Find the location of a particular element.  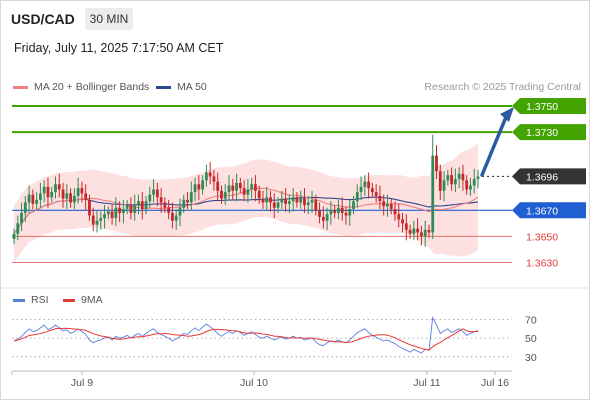

rsi-line is located at coordinates (246, 335).